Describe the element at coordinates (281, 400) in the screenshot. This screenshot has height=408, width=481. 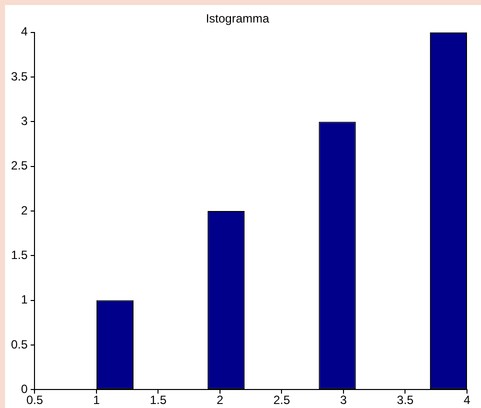
I see `x-tick-label: 2.5` at that location.